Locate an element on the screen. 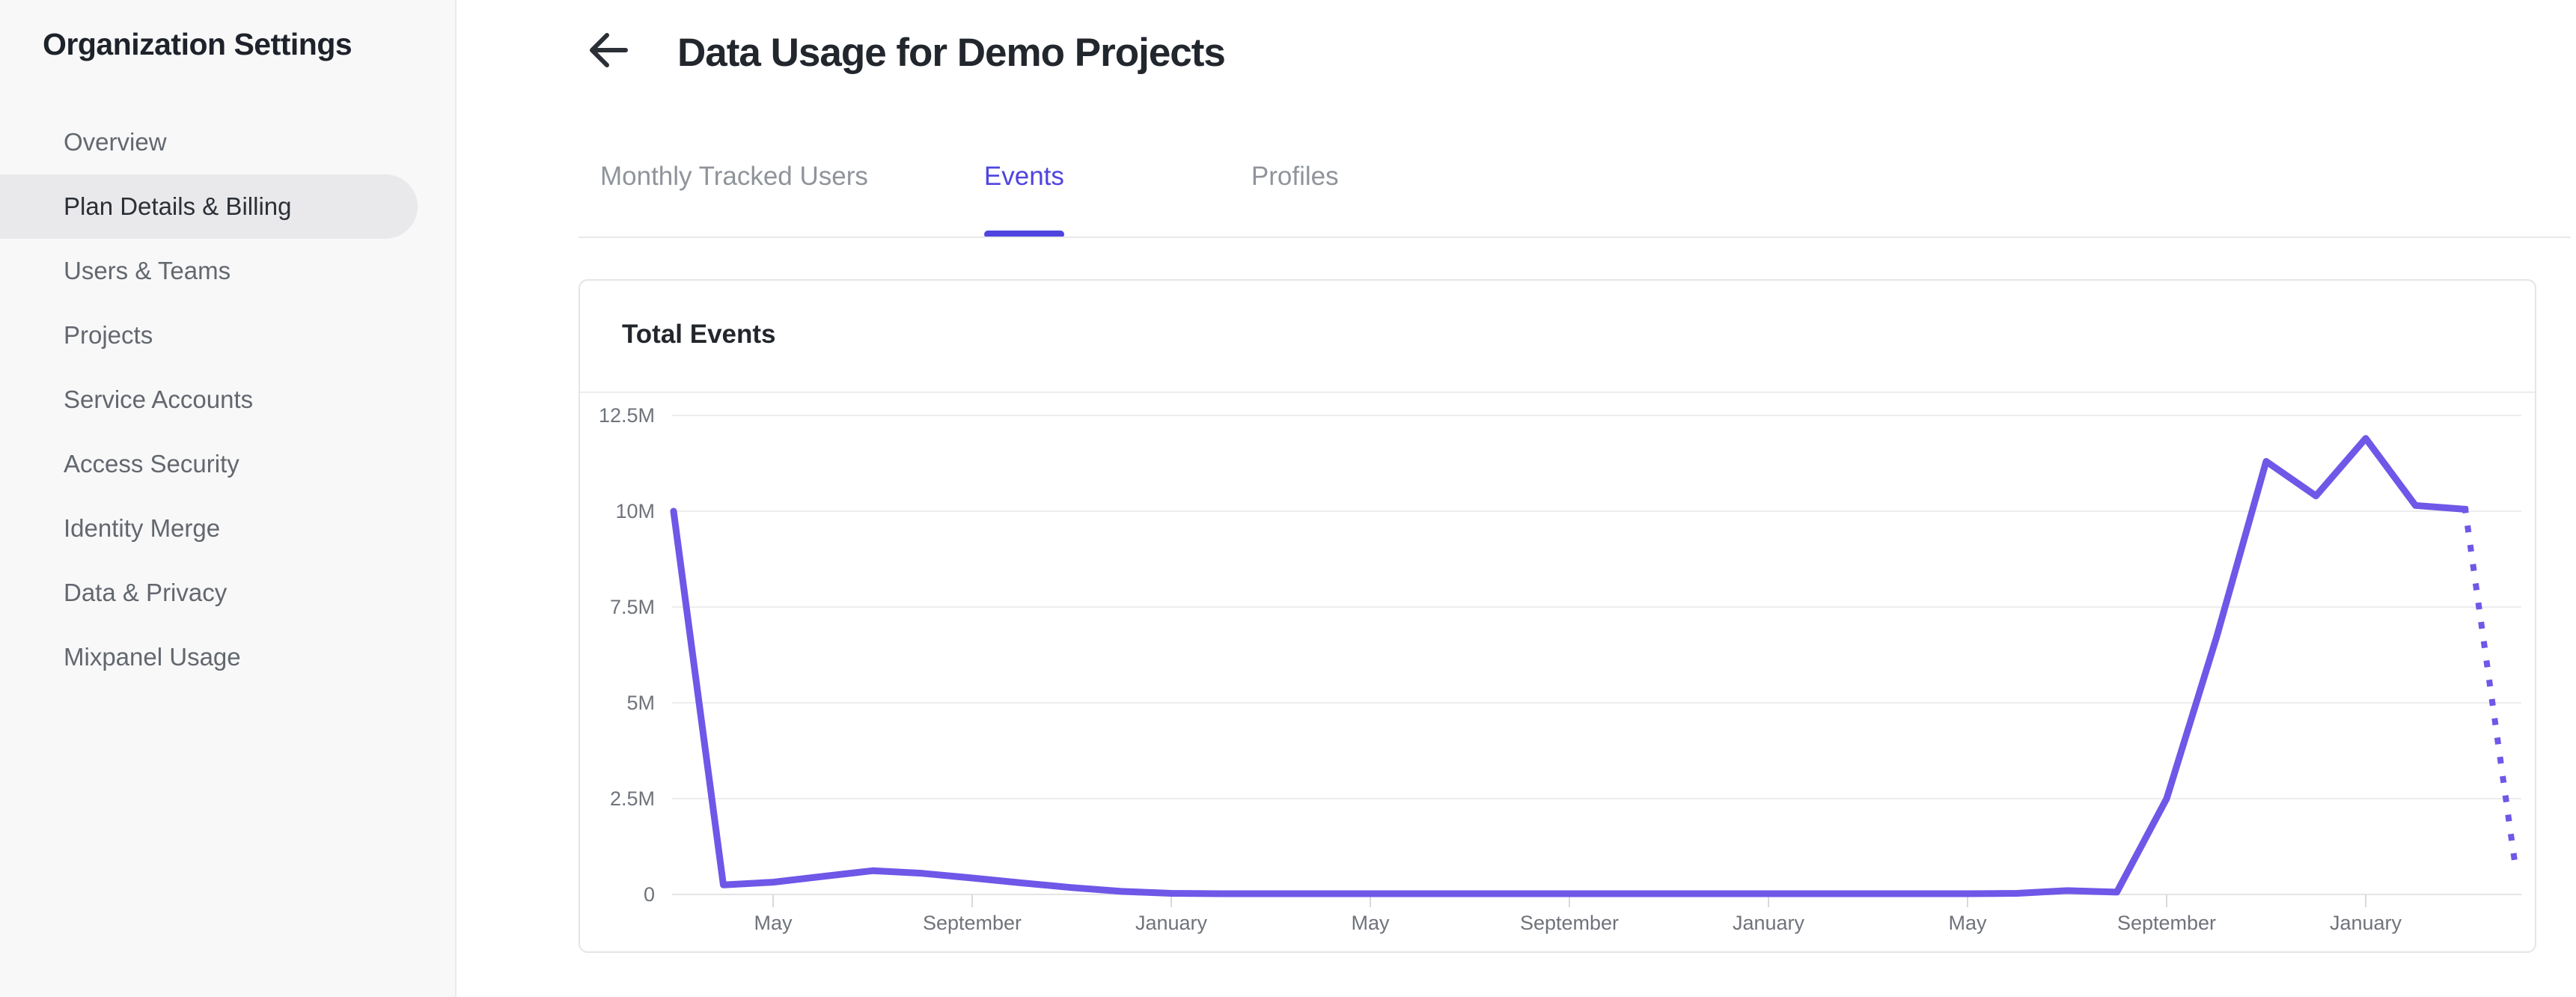 The image size is (2576, 997). active-tab-indicator is located at coordinates (1023, 234).